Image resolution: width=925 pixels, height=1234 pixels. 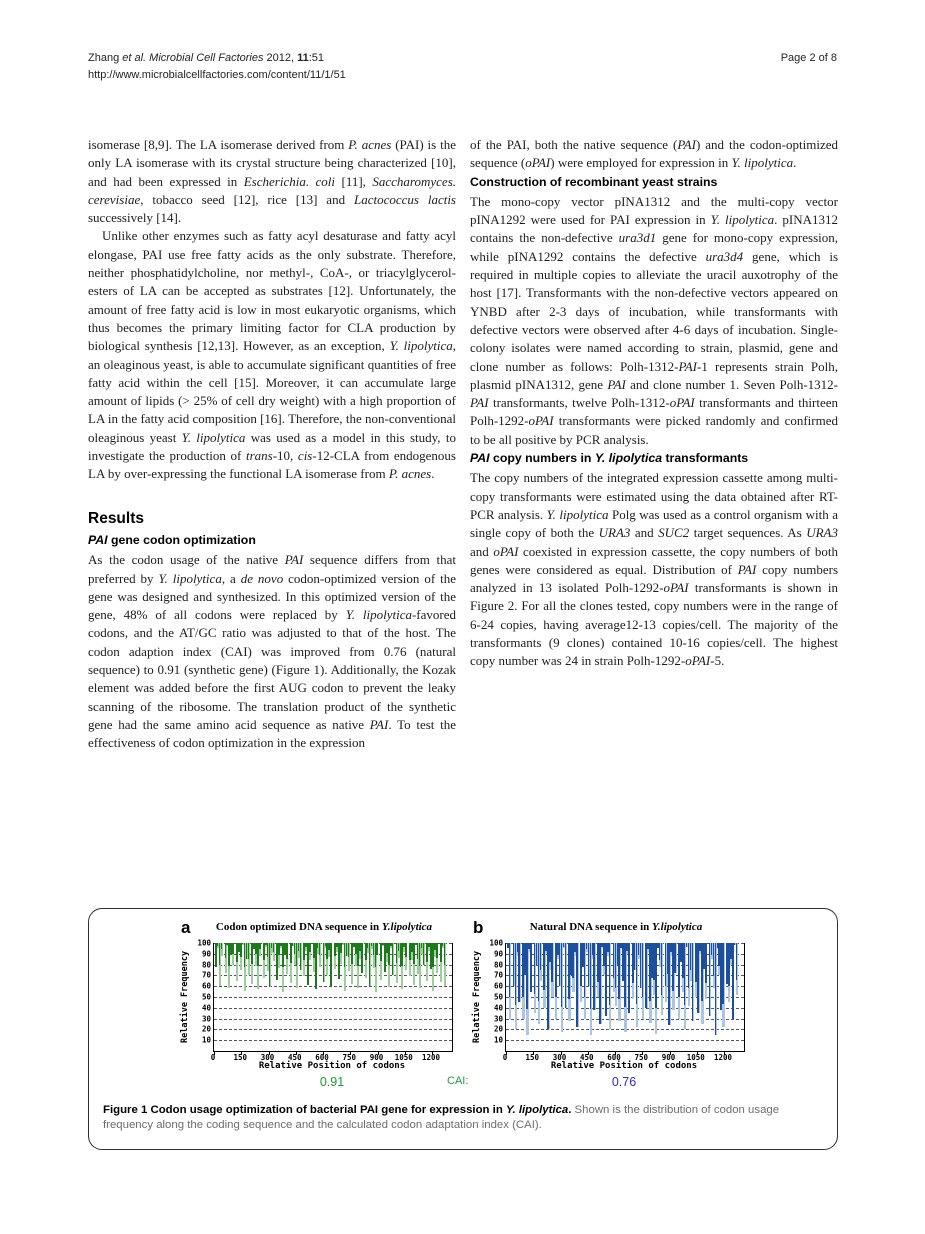 What do you see at coordinates (206, 1040) in the screenshot?
I see `y-tick: 10` at bounding box center [206, 1040].